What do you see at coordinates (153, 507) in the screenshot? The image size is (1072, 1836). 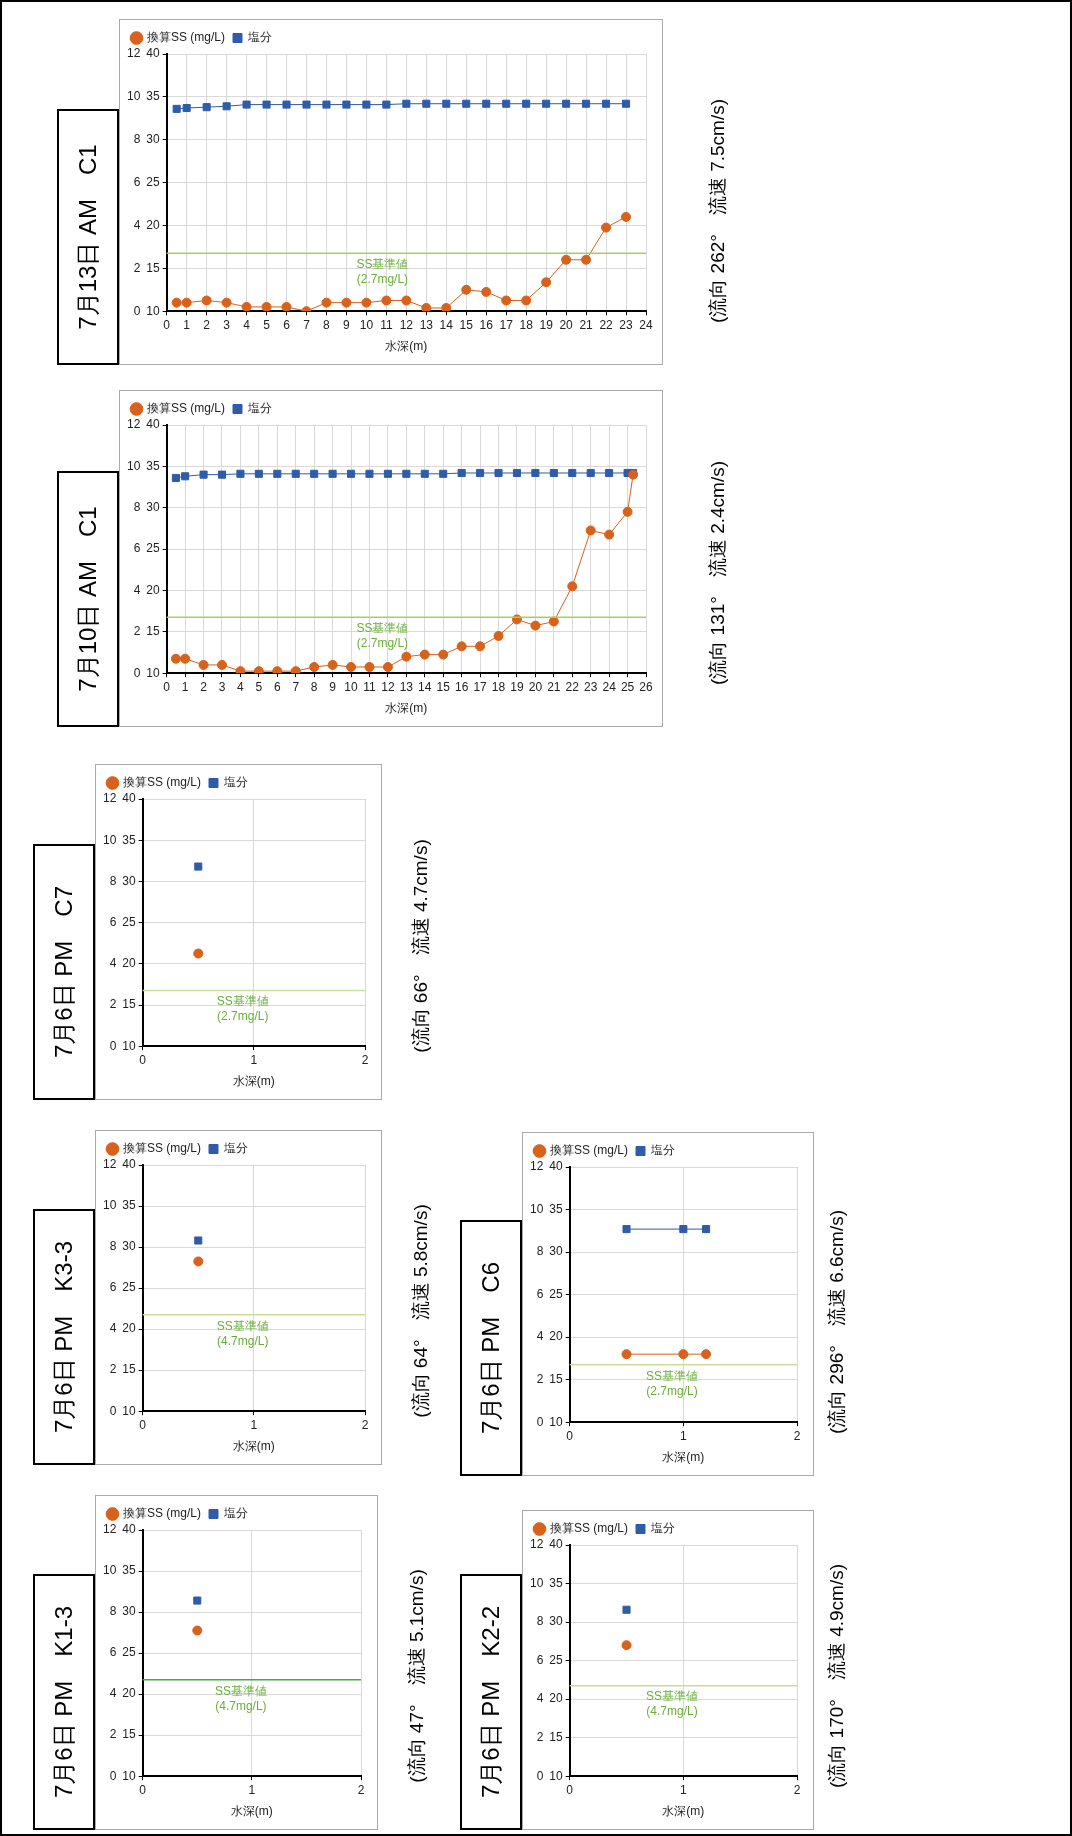 I see `y2-tick-label: 30` at bounding box center [153, 507].